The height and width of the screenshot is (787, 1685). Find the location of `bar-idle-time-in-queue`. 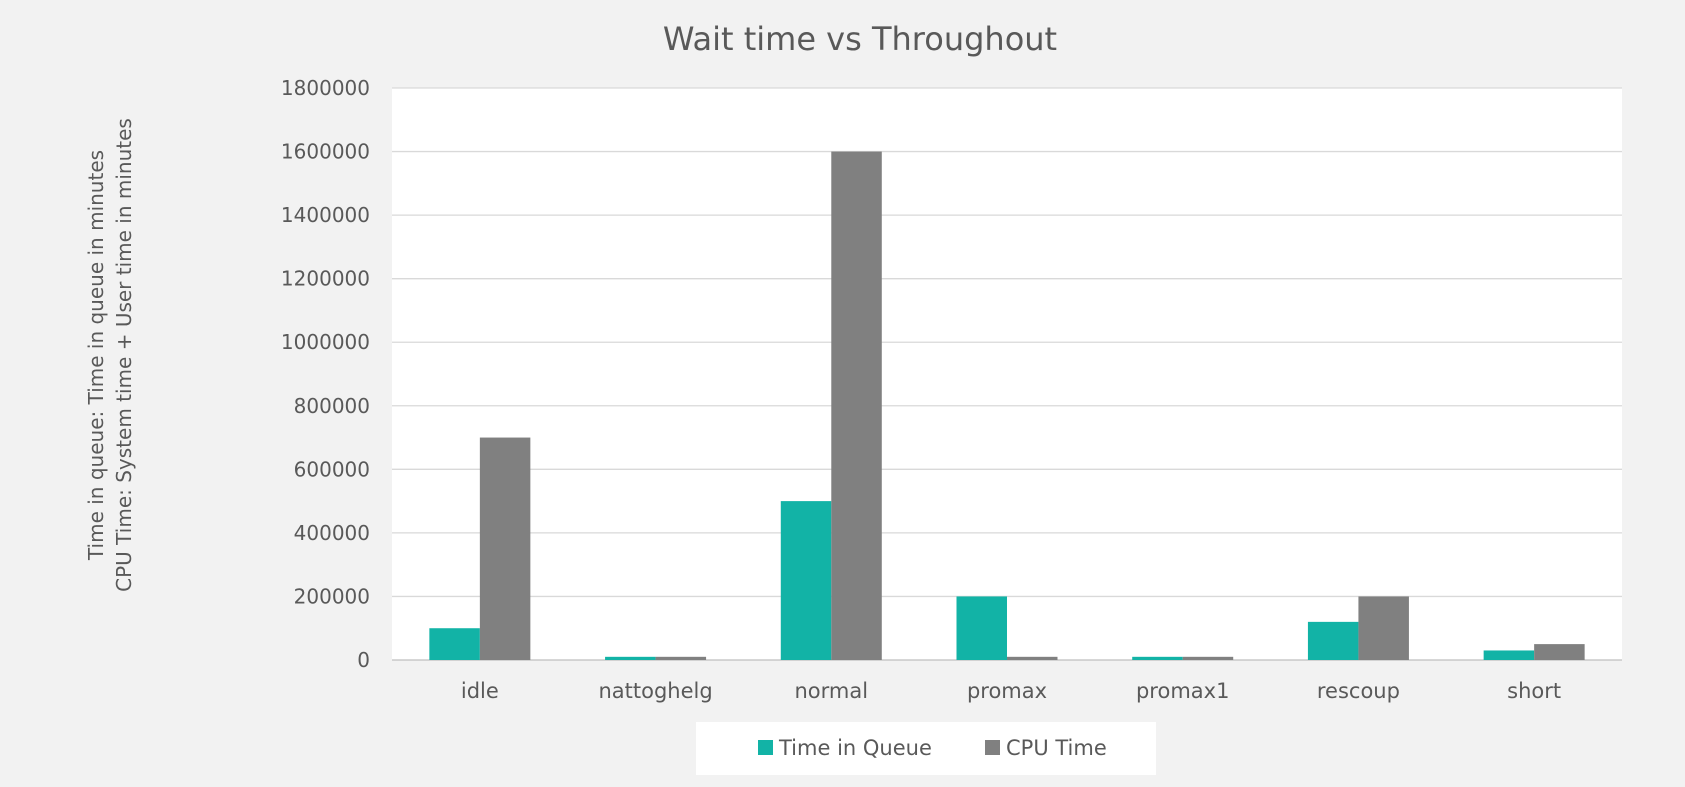

bar-idle-time-in-queue is located at coordinates (454, 644).